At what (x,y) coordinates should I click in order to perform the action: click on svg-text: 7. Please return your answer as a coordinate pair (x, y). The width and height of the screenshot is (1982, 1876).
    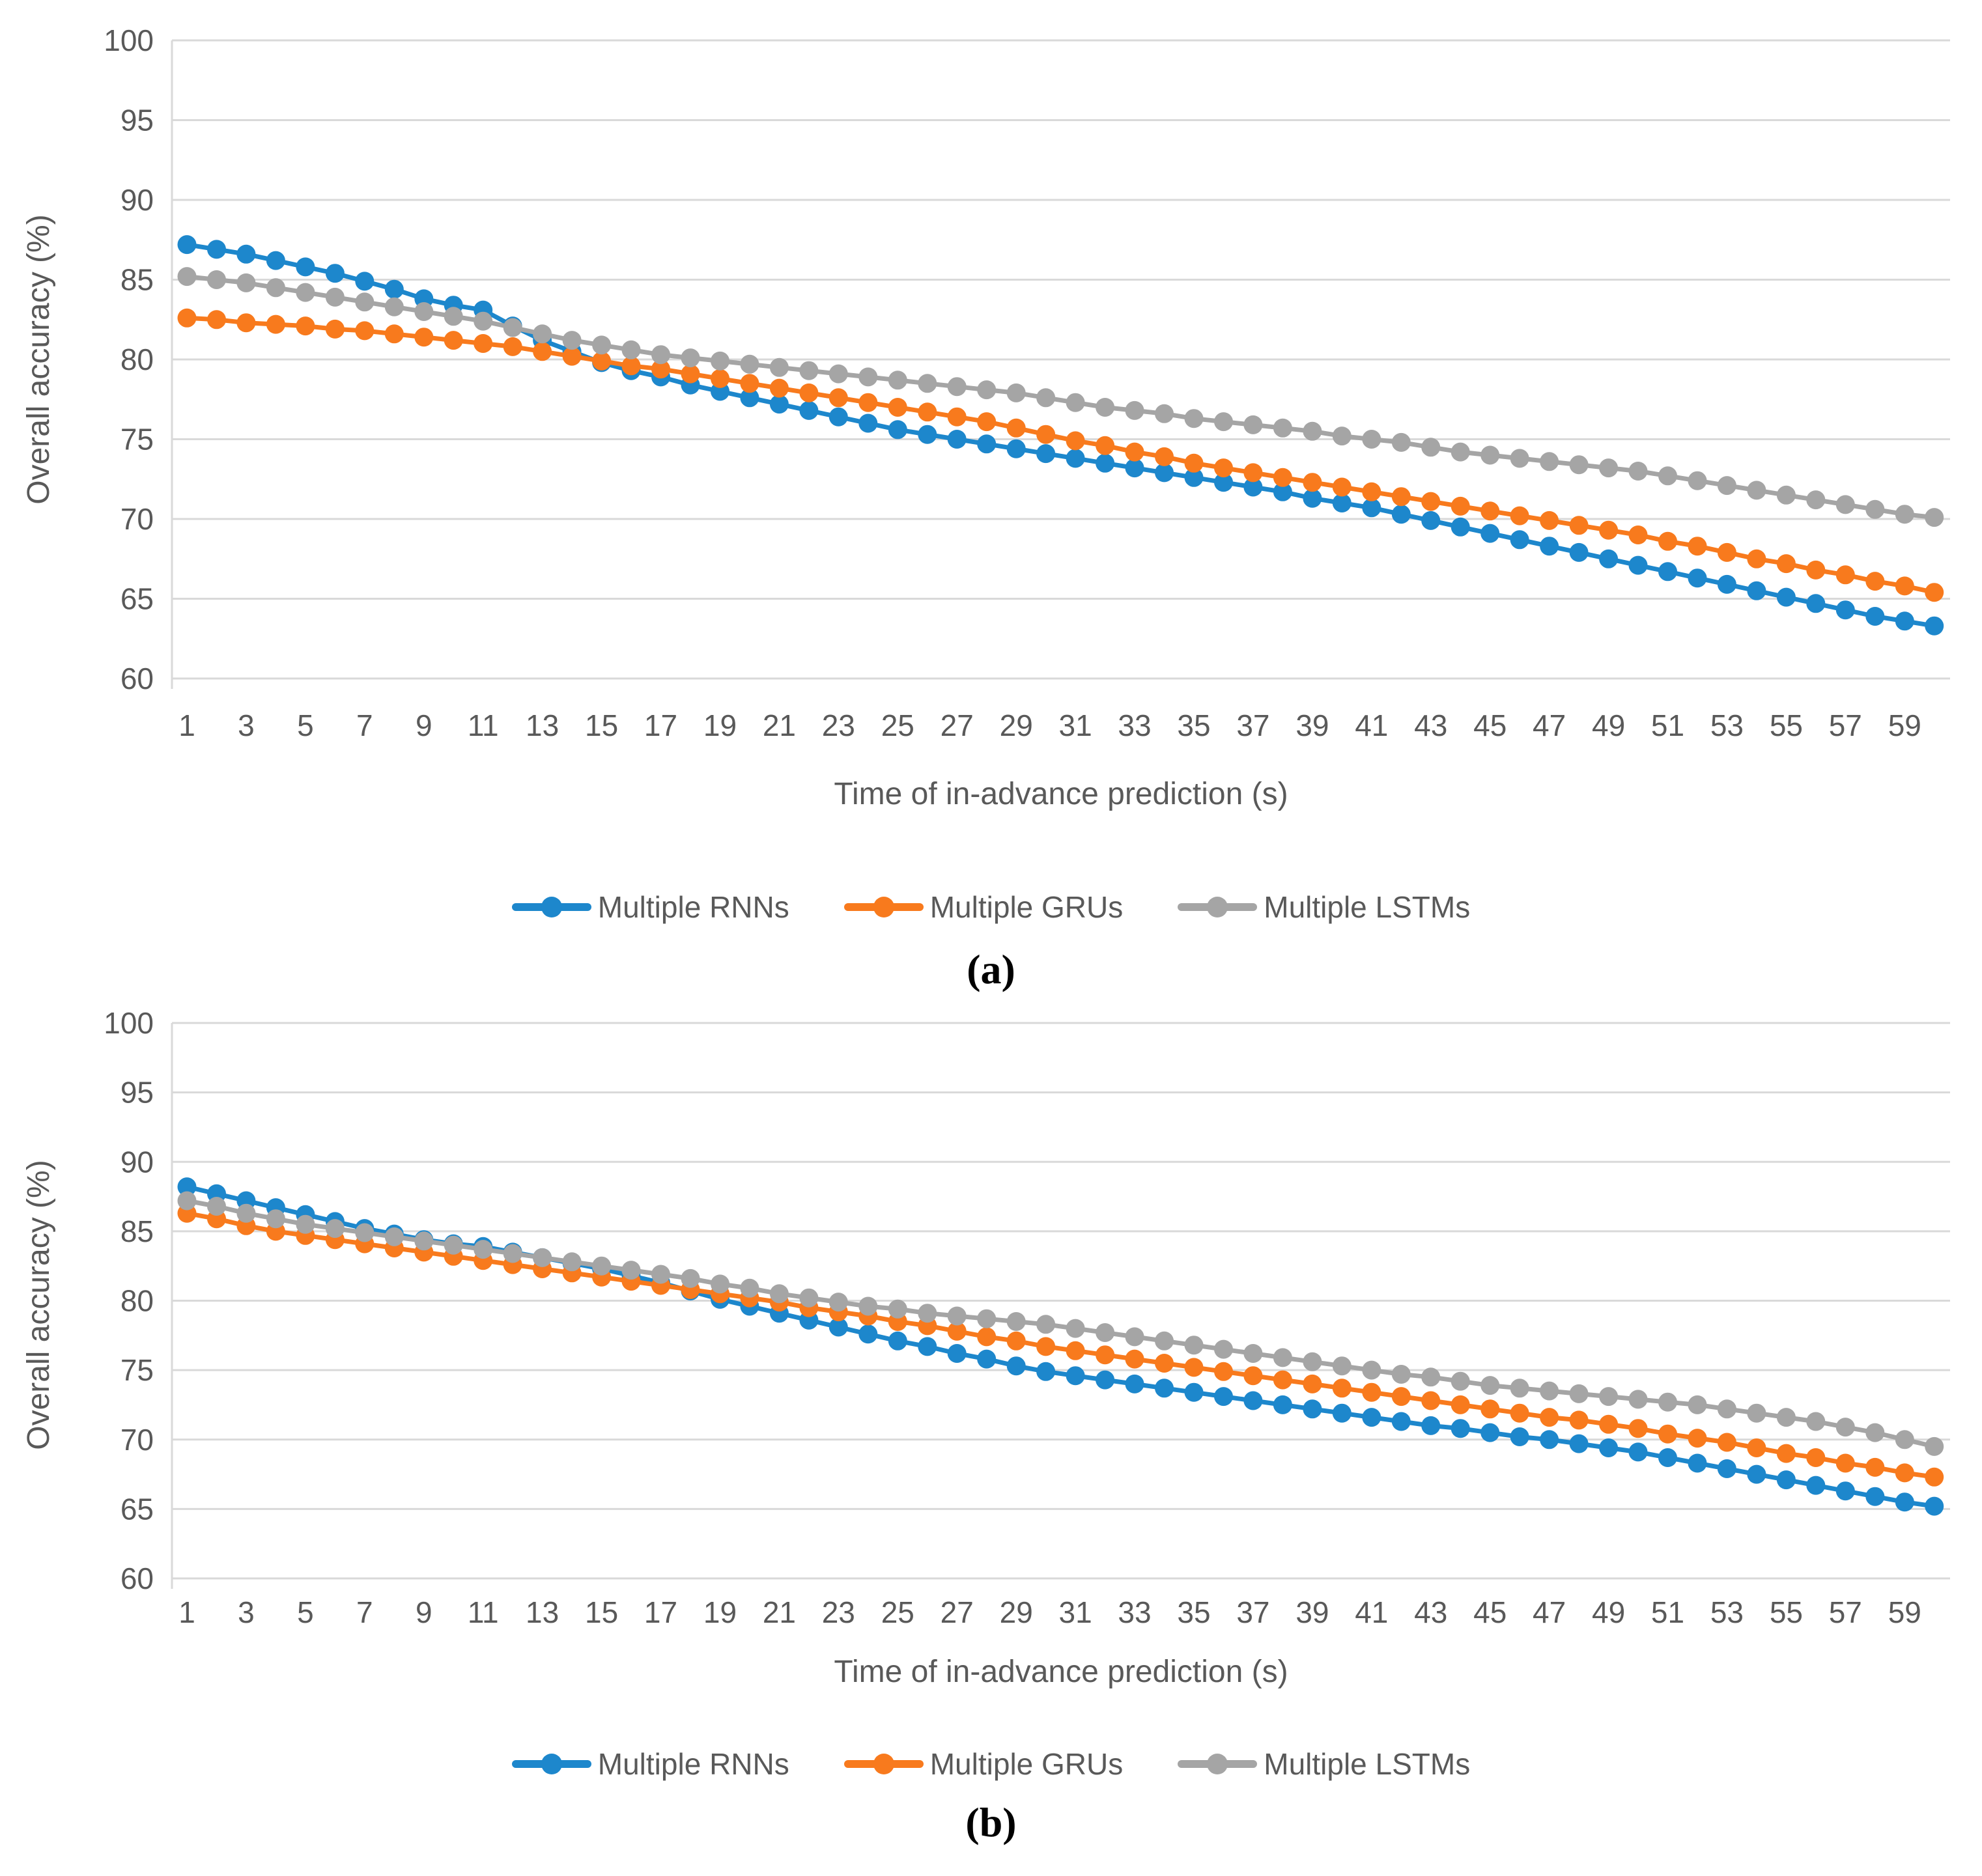
    Looking at the image, I should click on (364, 1612).